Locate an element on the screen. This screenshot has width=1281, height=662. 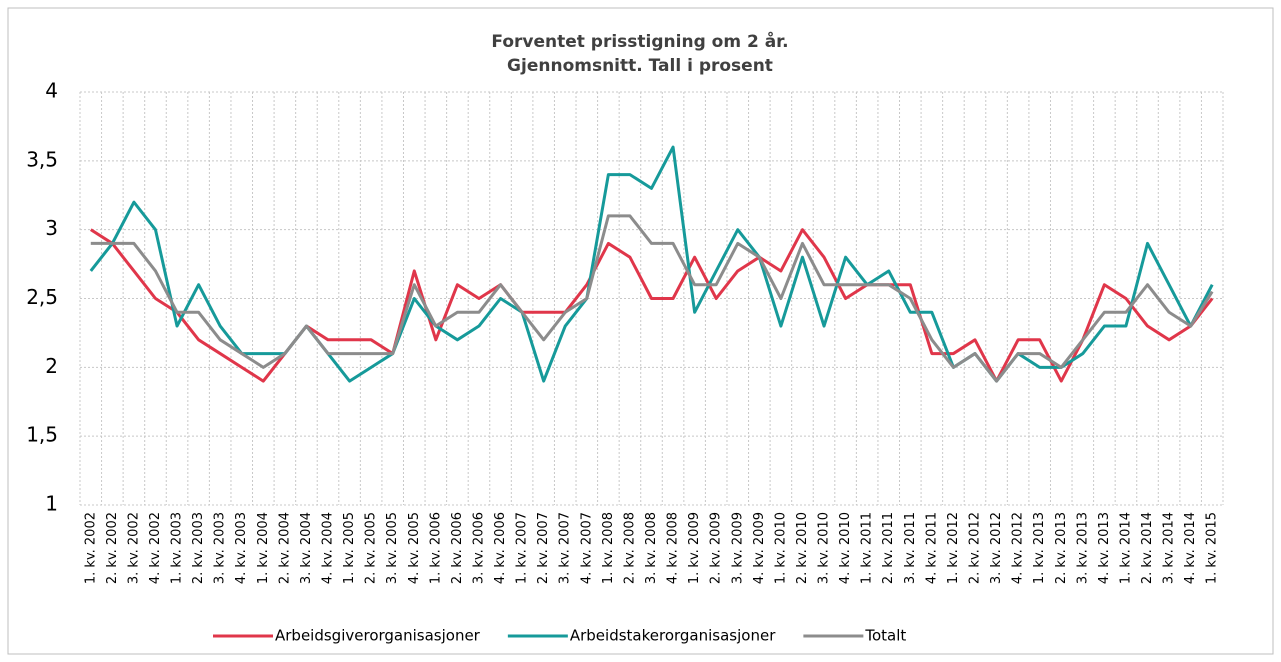
x-tick-label: 4. kv. 2007 is located at coordinates (586, 548).